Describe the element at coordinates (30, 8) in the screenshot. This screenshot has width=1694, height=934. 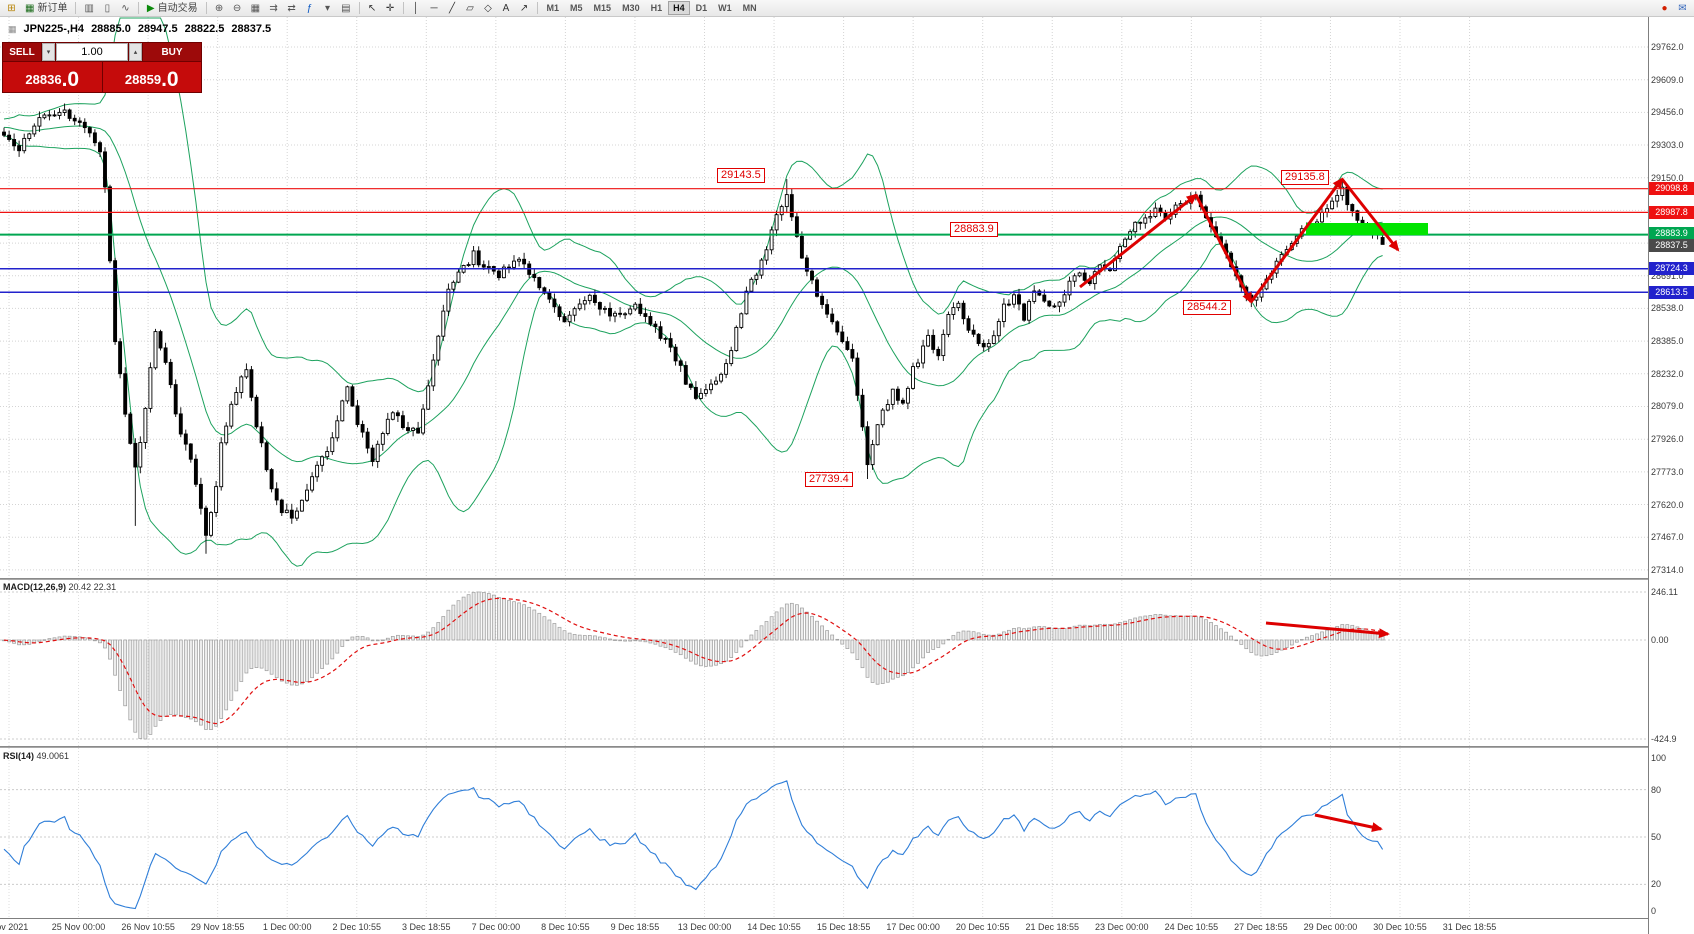
I see `new-order-icon: ▦` at that location.